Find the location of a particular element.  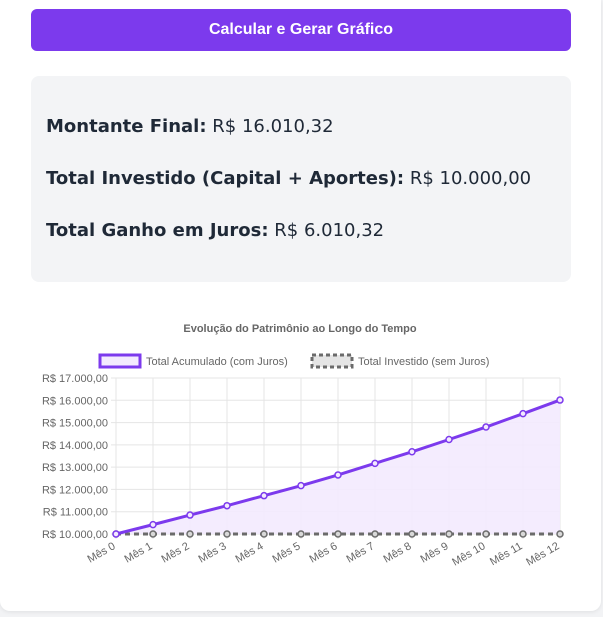

y-tick-label: R$ 14.000,00 is located at coordinates (75, 446).